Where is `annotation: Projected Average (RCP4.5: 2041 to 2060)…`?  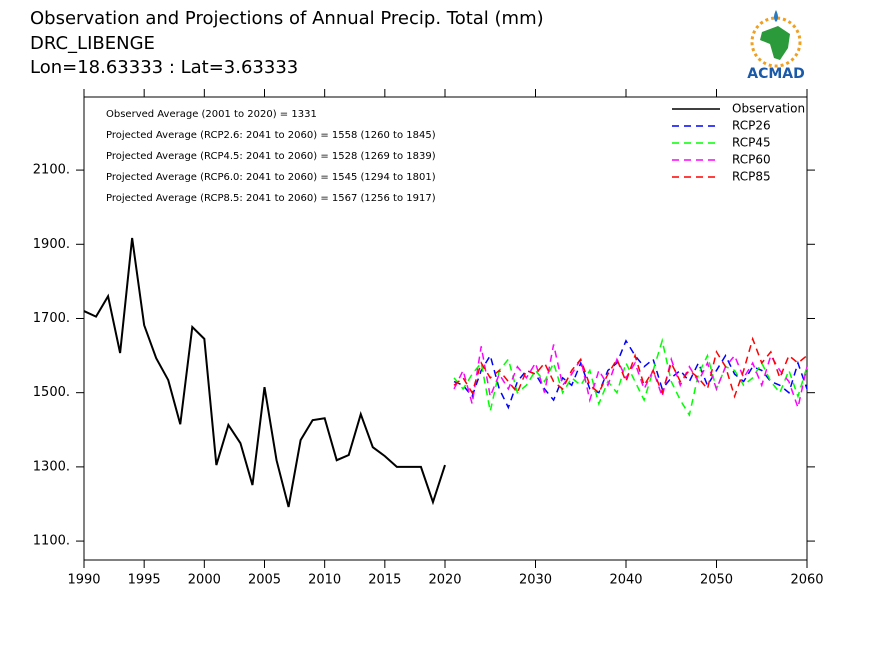 annotation: Projected Average (RCP4.5: 2041 to 2060)… is located at coordinates (271, 156).